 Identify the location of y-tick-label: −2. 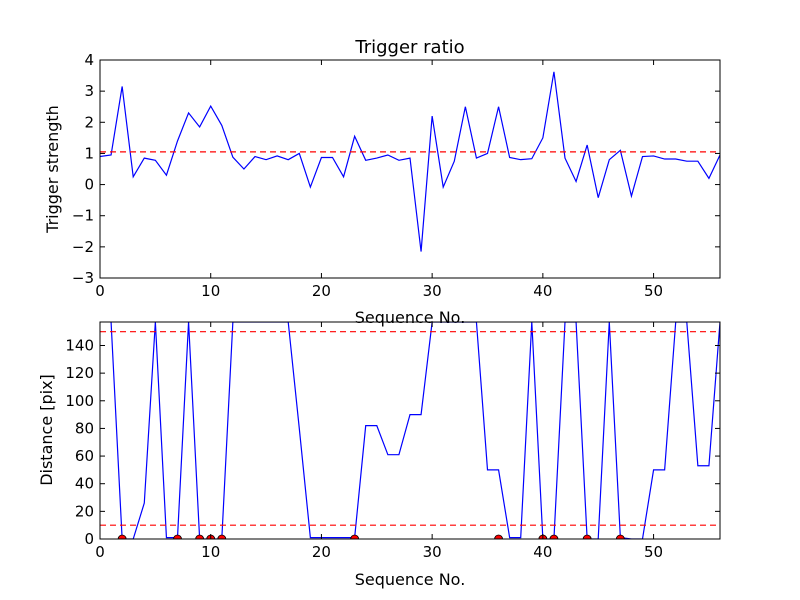
(83, 247).